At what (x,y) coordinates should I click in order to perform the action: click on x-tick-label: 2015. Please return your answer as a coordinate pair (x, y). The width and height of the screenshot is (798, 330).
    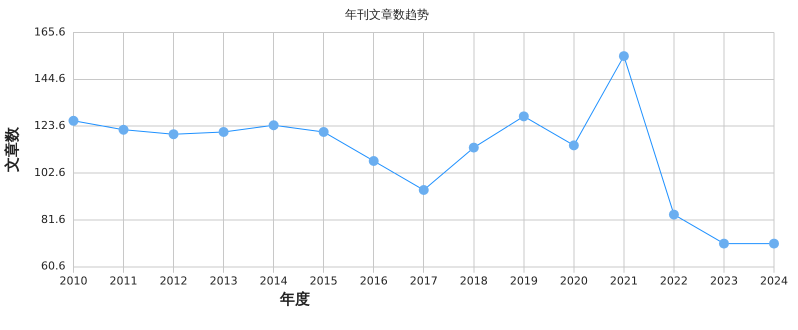
    Looking at the image, I should click on (324, 281).